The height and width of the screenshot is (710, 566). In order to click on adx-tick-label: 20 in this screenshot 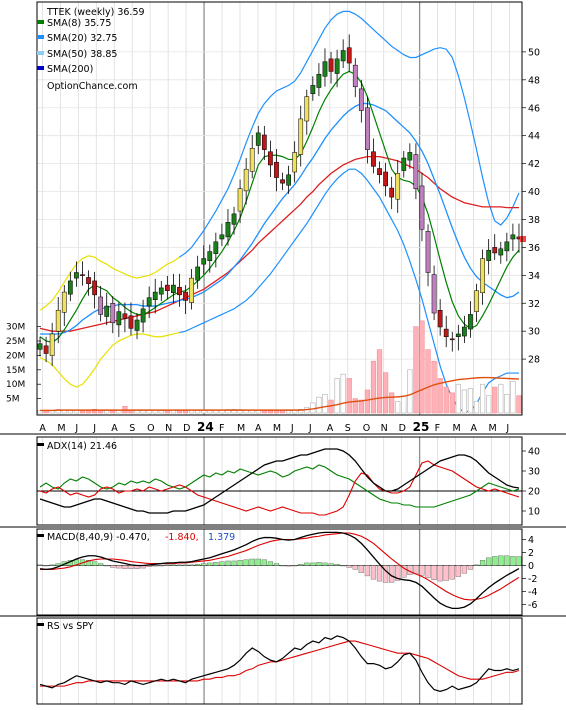, I will do `click(534, 492)`.